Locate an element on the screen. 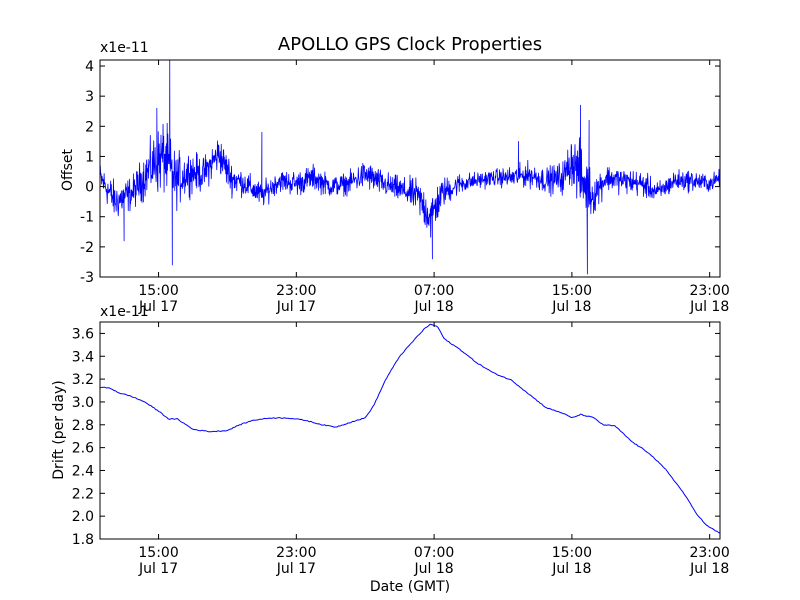 Image resolution: width=800 pixels, height=600 pixels. offset-ytick-label: -2 is located at coordinates (87, 248).